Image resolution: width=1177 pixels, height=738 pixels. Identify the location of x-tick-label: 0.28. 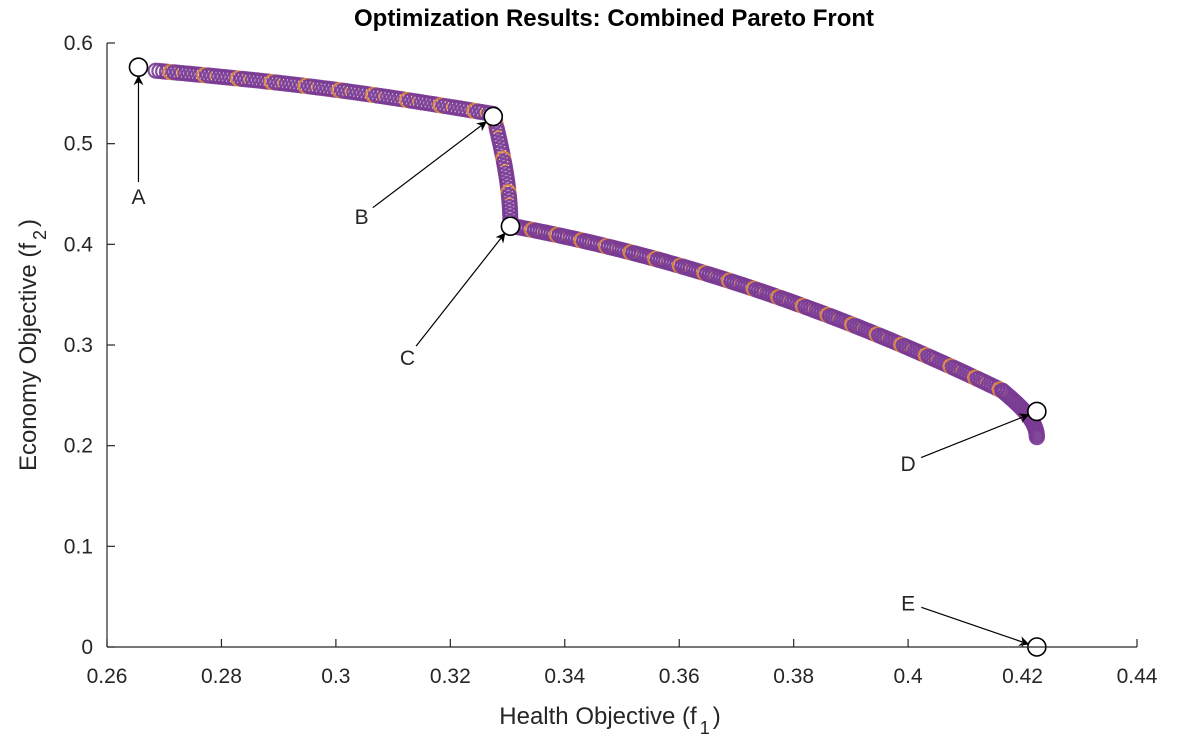
(221, 676).